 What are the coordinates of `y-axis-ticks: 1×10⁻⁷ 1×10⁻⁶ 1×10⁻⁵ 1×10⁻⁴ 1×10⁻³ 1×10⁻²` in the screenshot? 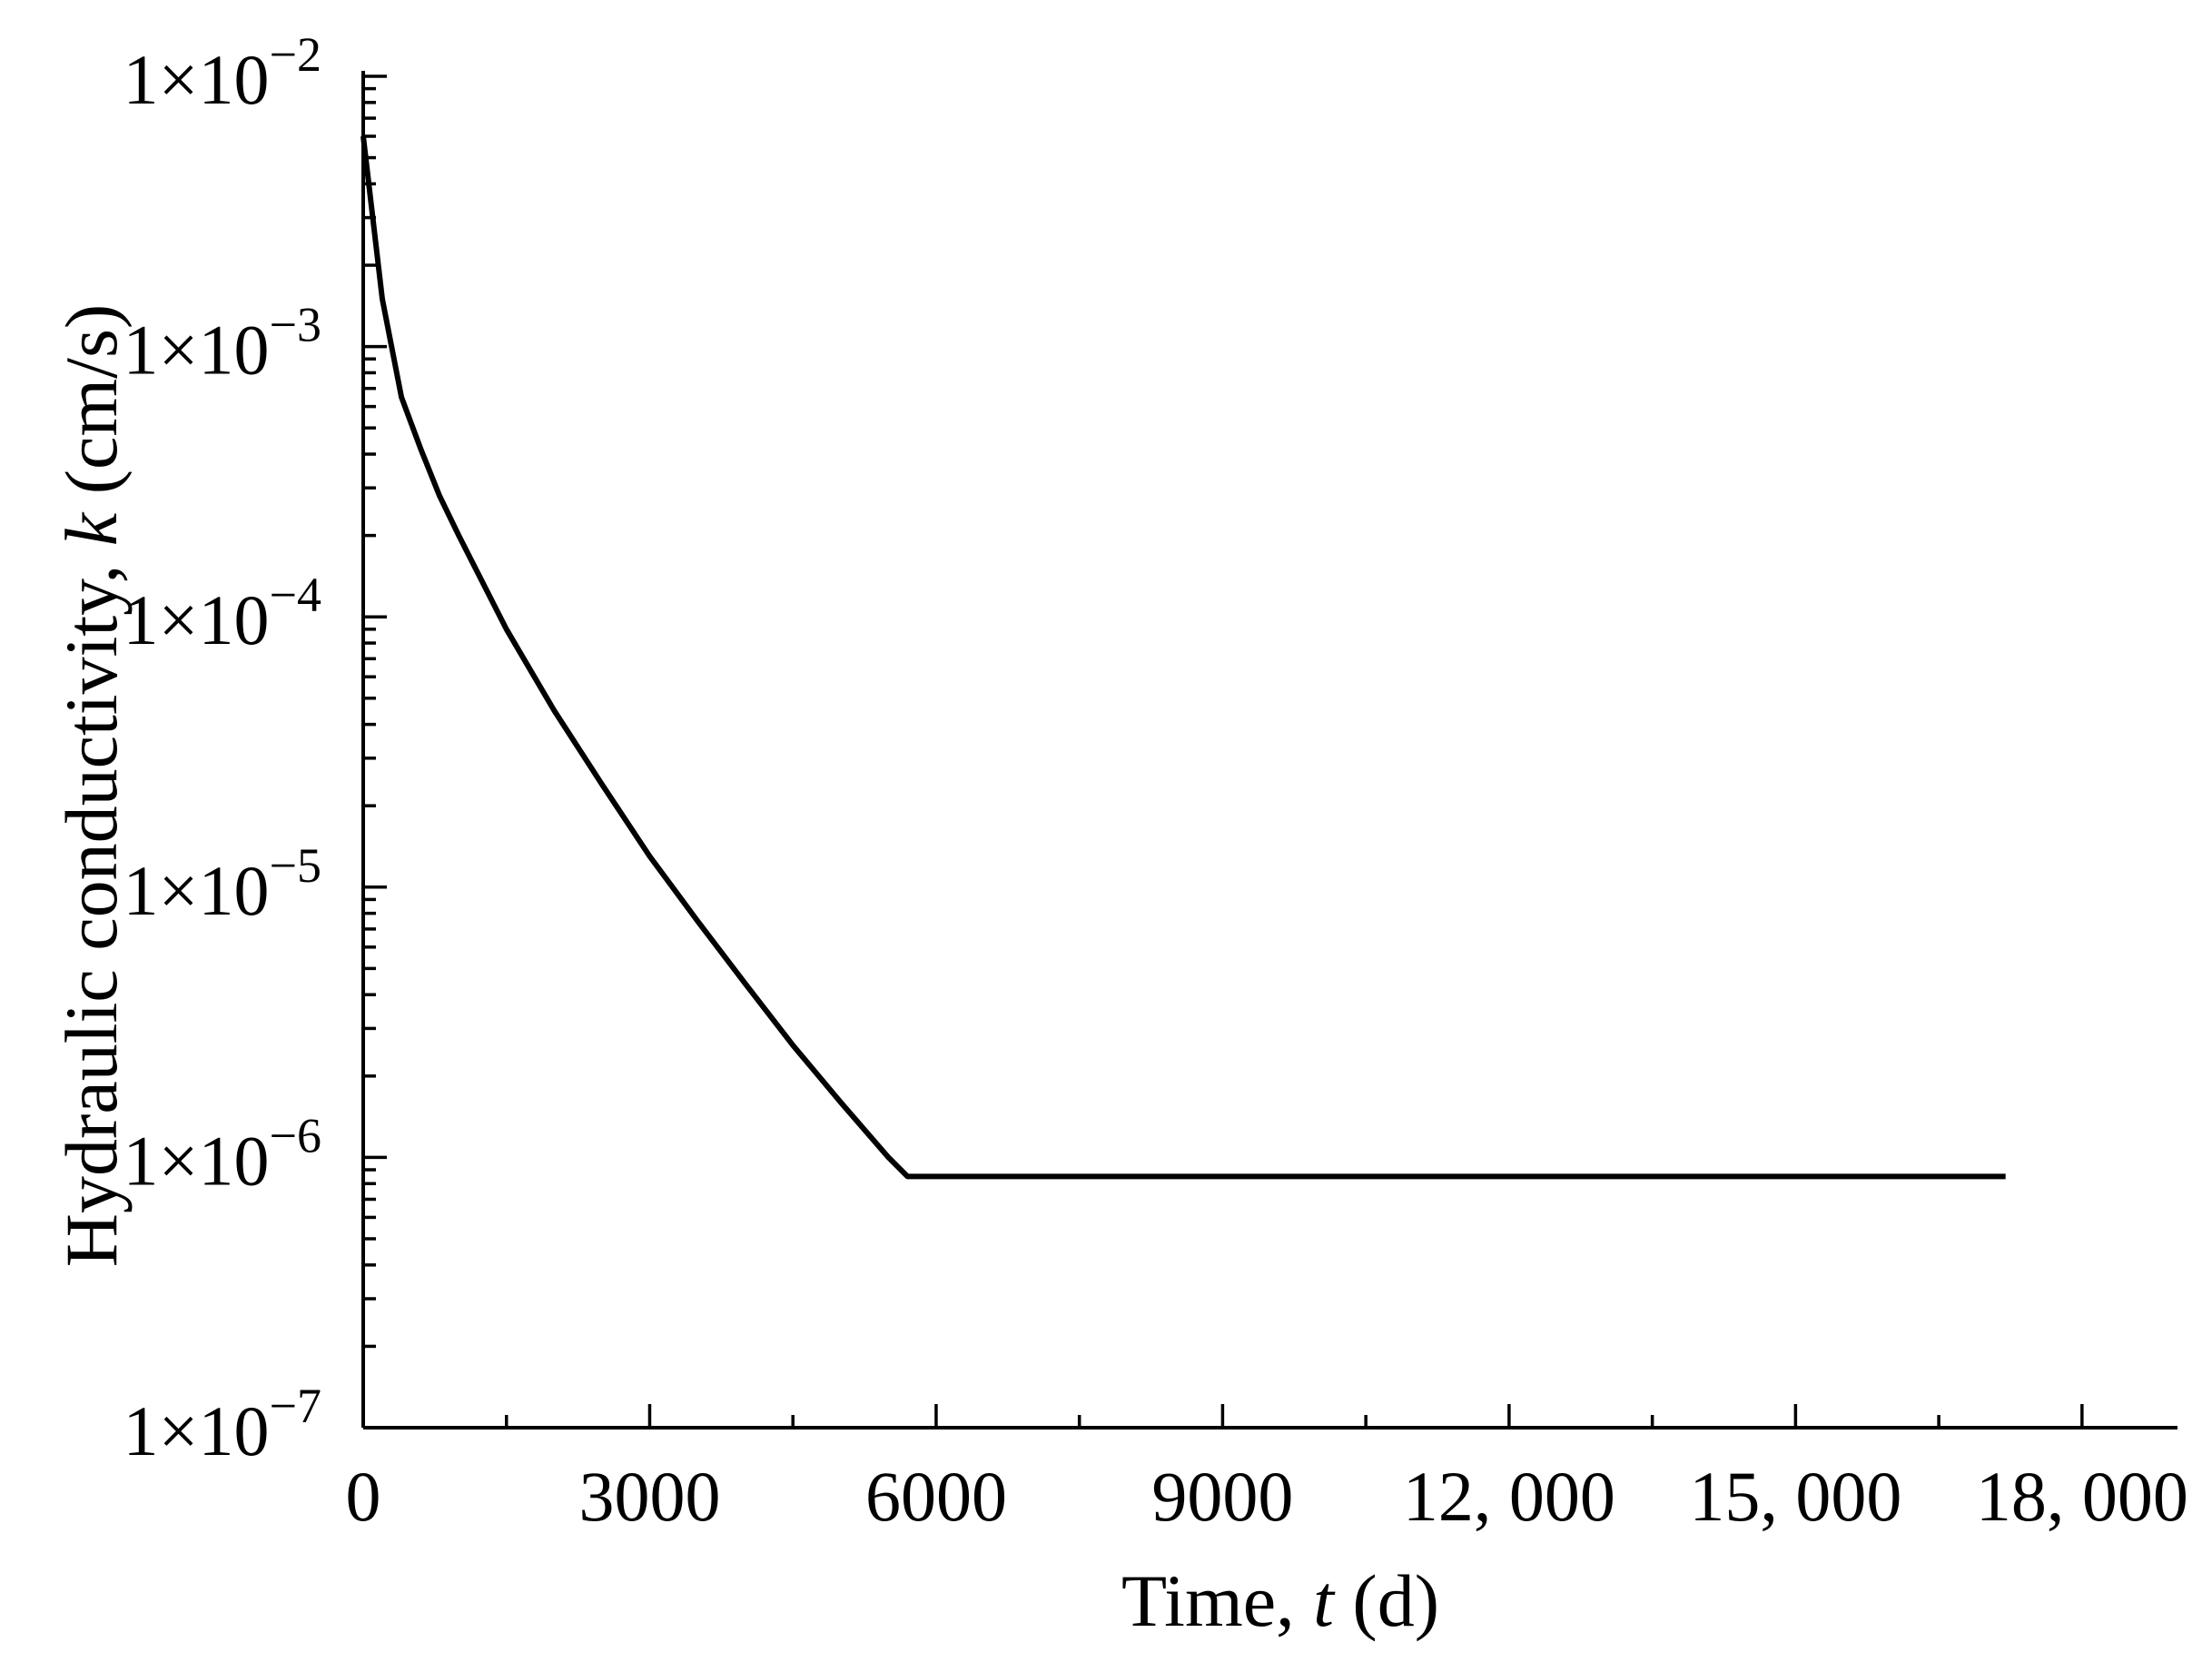 It's located at (255, 749).